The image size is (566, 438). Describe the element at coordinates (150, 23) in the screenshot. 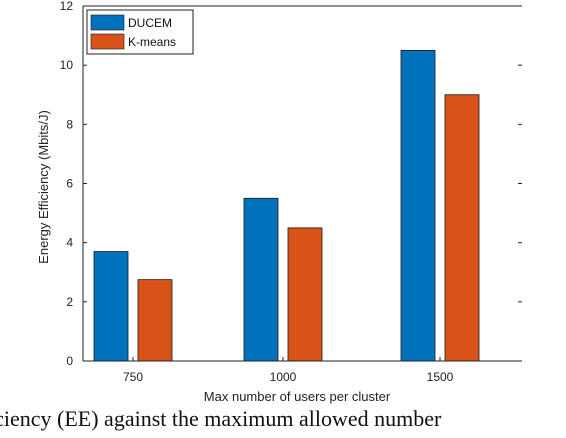

I see `legend-label-ducem: DUCEM` at that location.